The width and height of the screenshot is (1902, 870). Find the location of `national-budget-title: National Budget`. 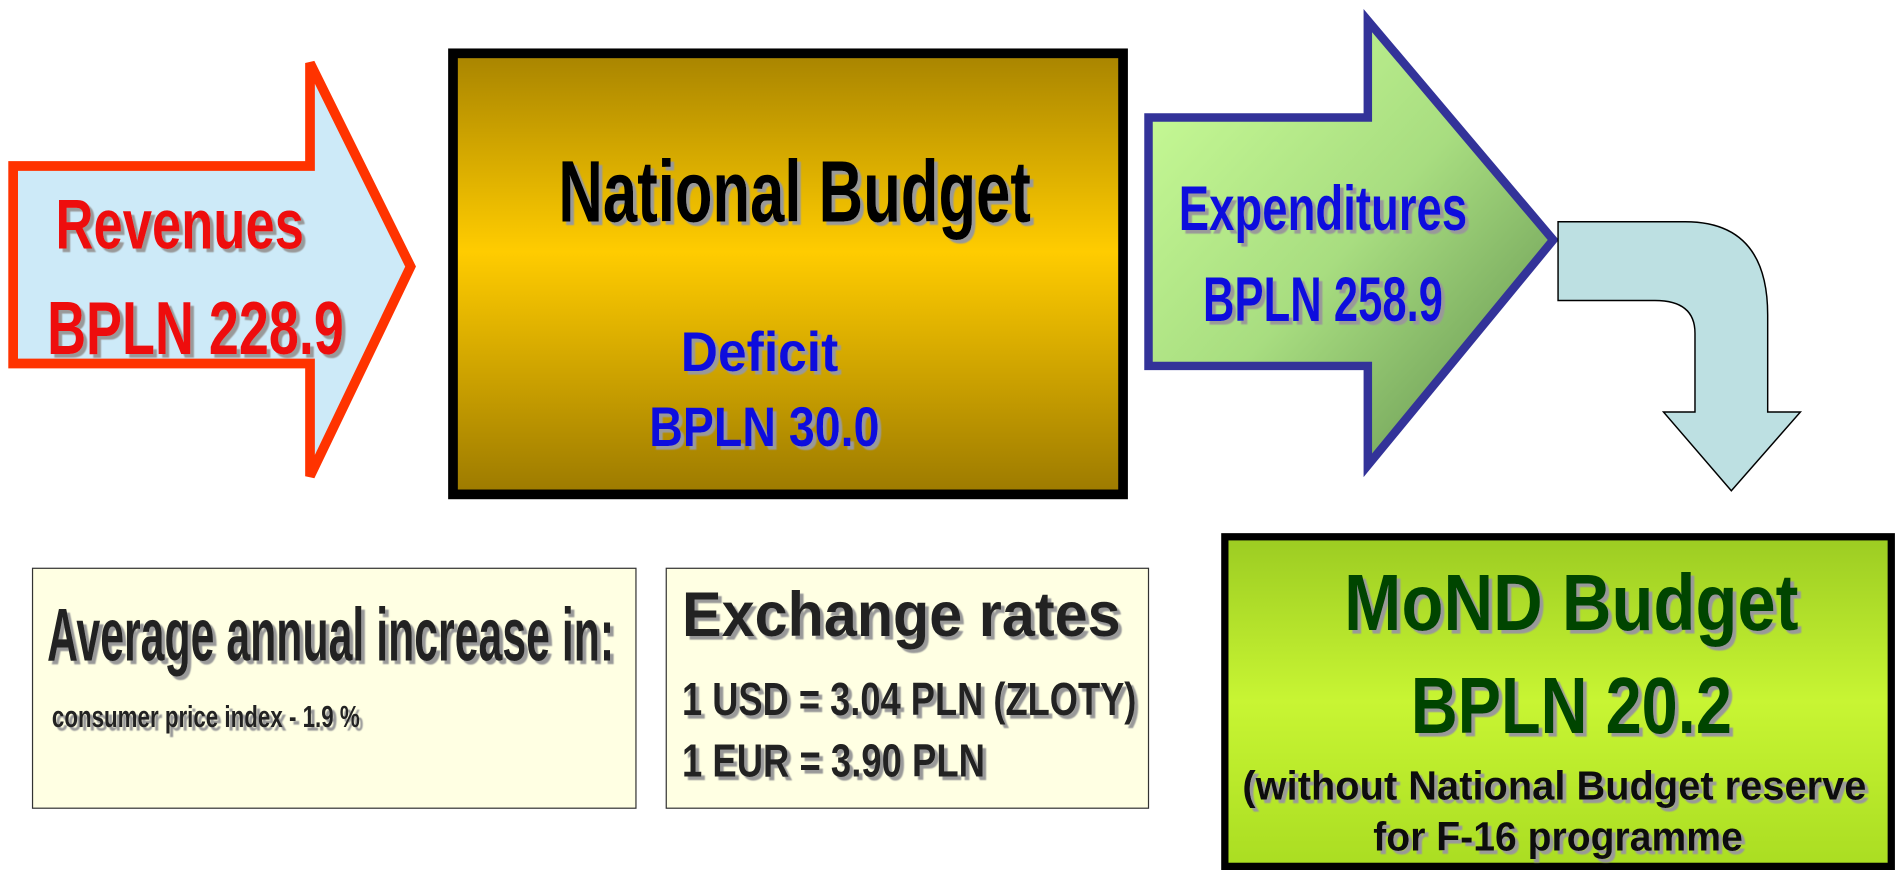

national-budget-title: National Budget is located at coordinates (794, 192).